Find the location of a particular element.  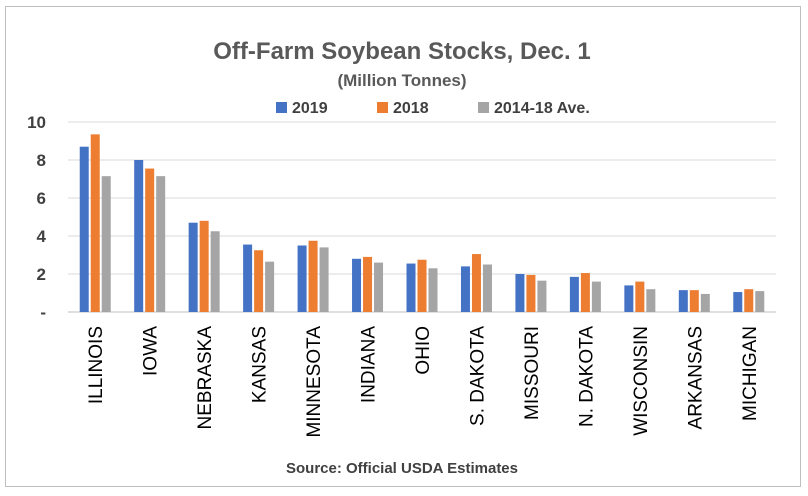

source-note: Source: Official USDA Estimates is located at coordinates (402, 468).